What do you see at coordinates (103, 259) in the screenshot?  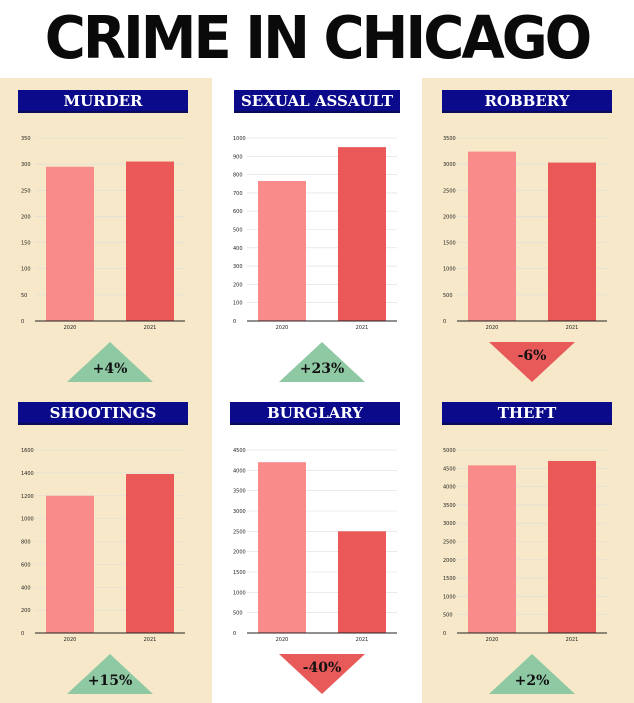 I see `bar-chart-murder: 0 50 100 150 200 250 300 350 2020 2021 +4%` at bounding box center [103, 259].